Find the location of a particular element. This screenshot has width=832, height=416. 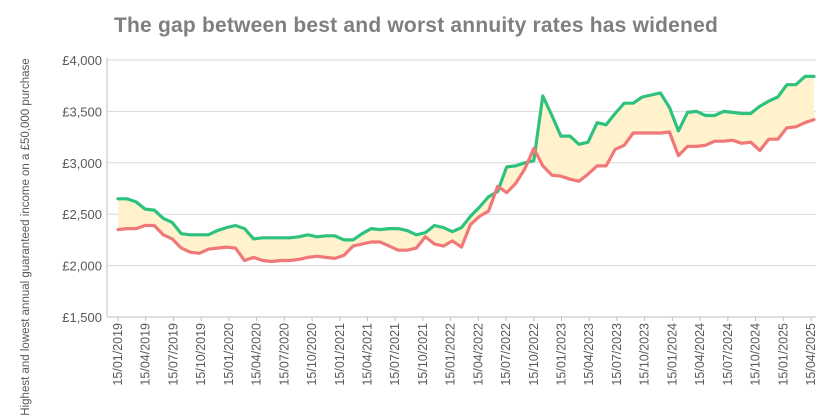

x-tick-label: 15/07/2022 is located at coordinates (506, 354).